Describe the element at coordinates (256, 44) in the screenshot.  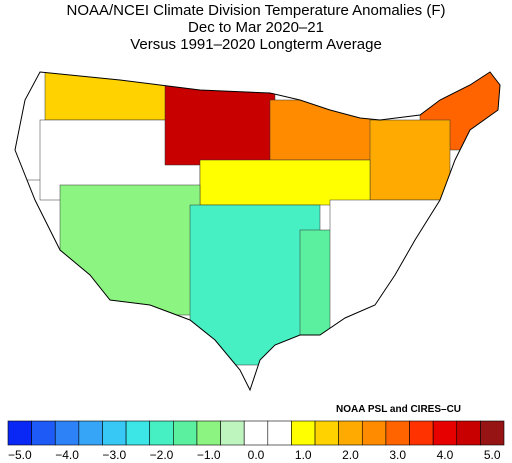
I see `title-line-3: Versus 1991–2020 Longterm Average` at that location.